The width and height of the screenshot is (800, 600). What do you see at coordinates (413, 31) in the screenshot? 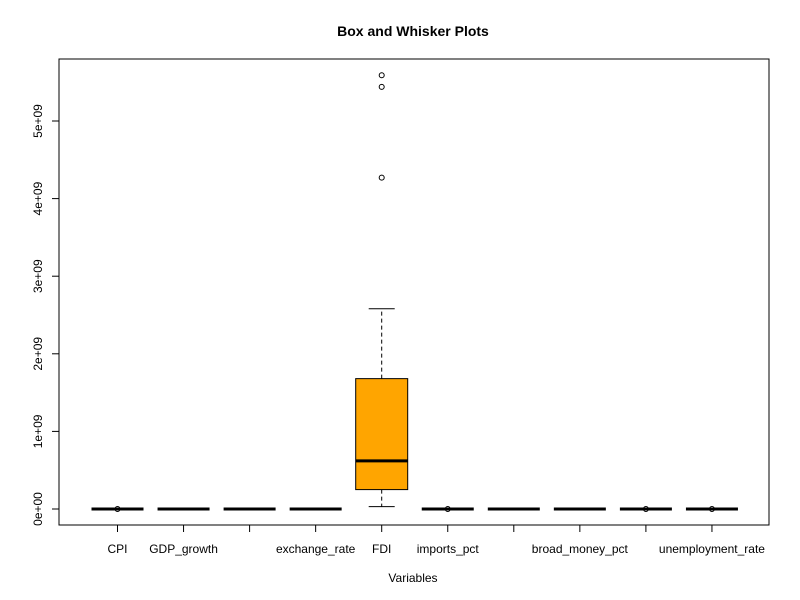
I see `chart-title: Box and Whisker Plots` at bounding box center [413, 31].